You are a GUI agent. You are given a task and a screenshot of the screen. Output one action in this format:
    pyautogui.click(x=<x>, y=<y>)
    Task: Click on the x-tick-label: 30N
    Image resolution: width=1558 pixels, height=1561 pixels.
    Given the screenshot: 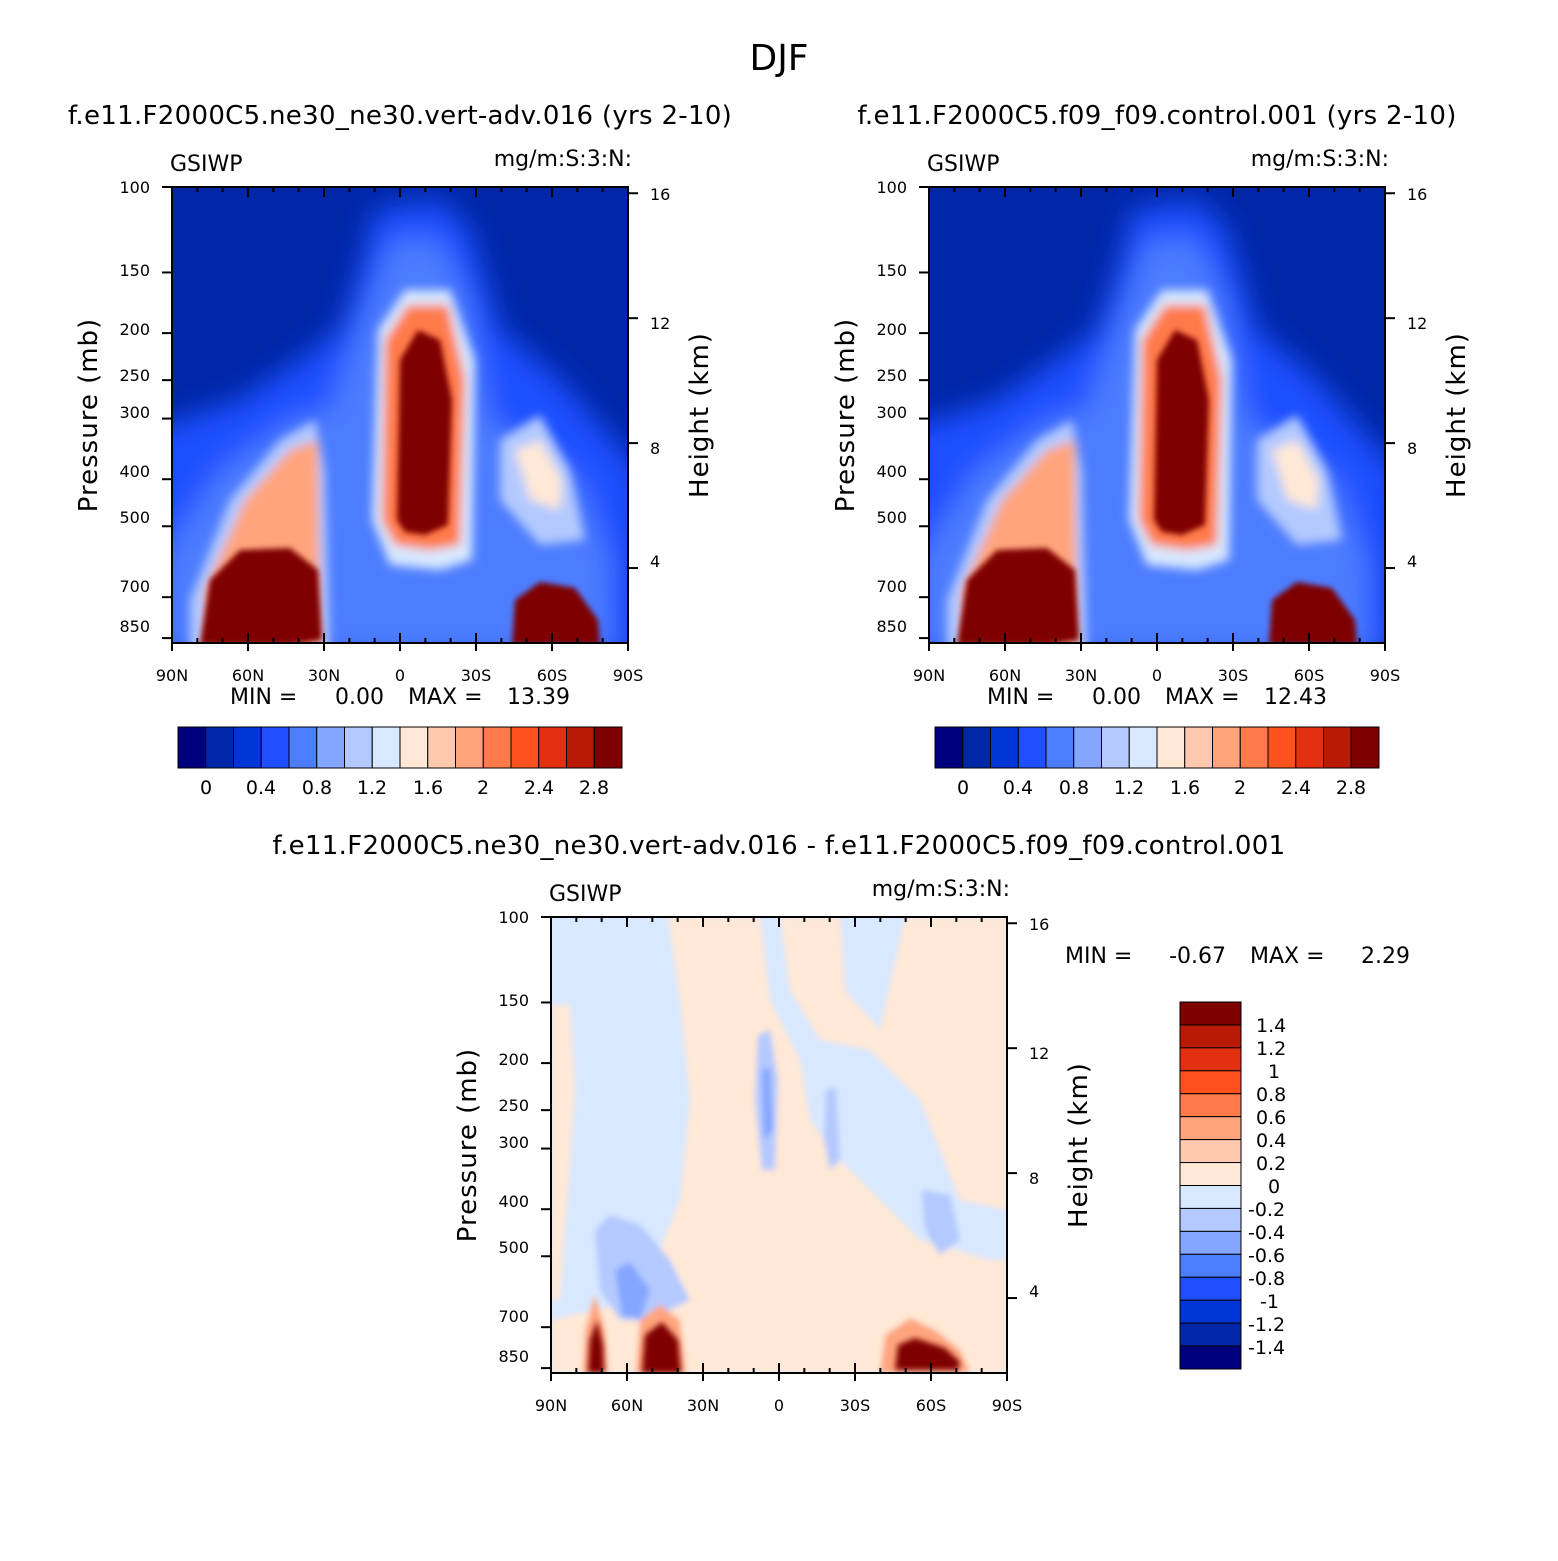 What is the action you would take?
    pyautogui.click(x=324, y=675)
    